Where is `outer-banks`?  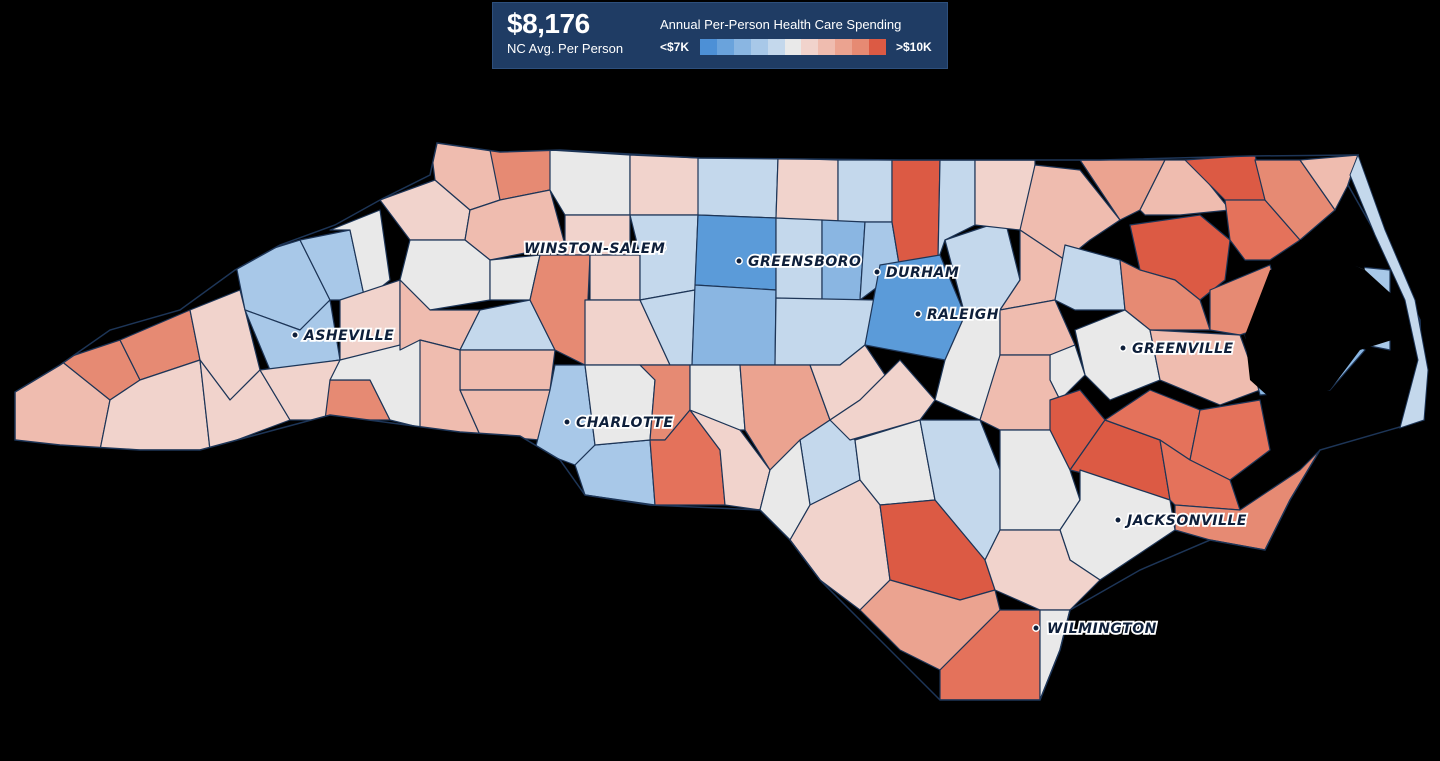 outer-banks is located at coordinates (1389, 291).